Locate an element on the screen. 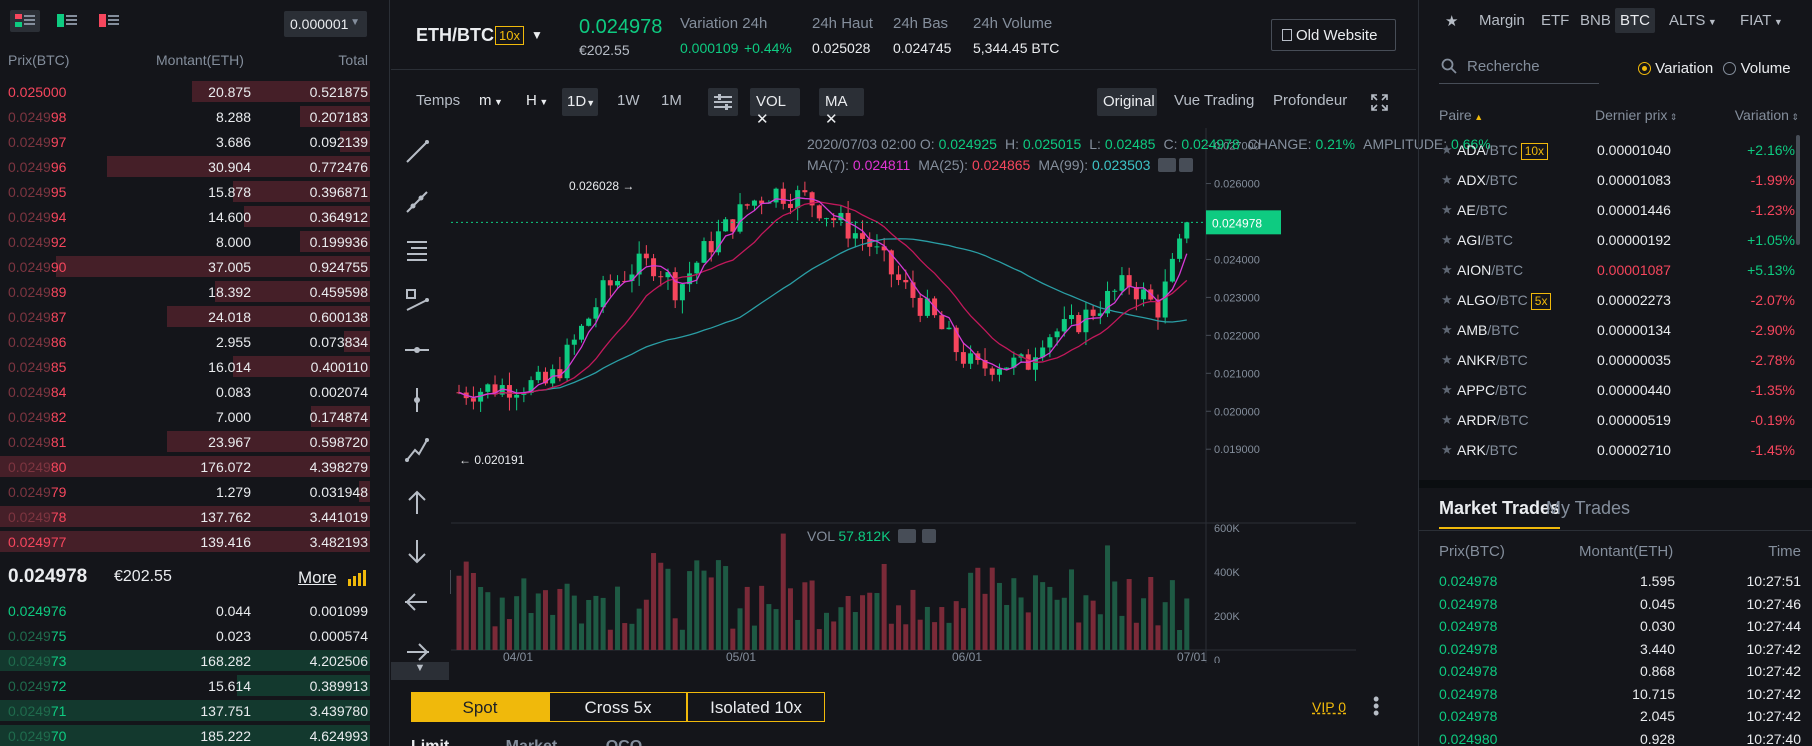 The image size is (1812, 746). orderbook-row: 0.024982 7.000 0.174874 is located at coordinates (195, 416).